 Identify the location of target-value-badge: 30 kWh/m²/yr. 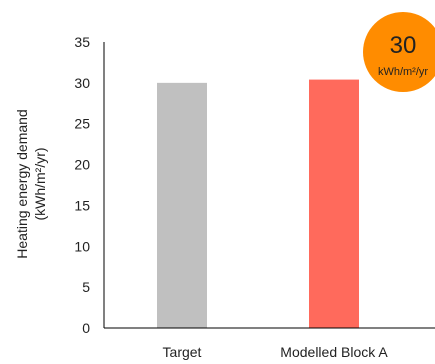
(399, 52).